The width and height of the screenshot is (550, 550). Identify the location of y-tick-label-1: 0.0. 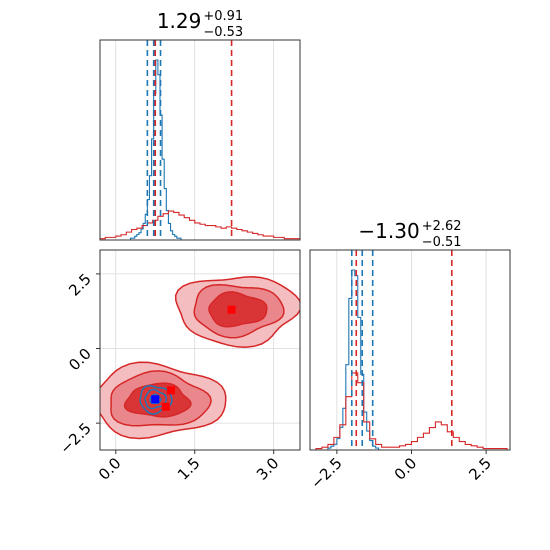
(80, 360).